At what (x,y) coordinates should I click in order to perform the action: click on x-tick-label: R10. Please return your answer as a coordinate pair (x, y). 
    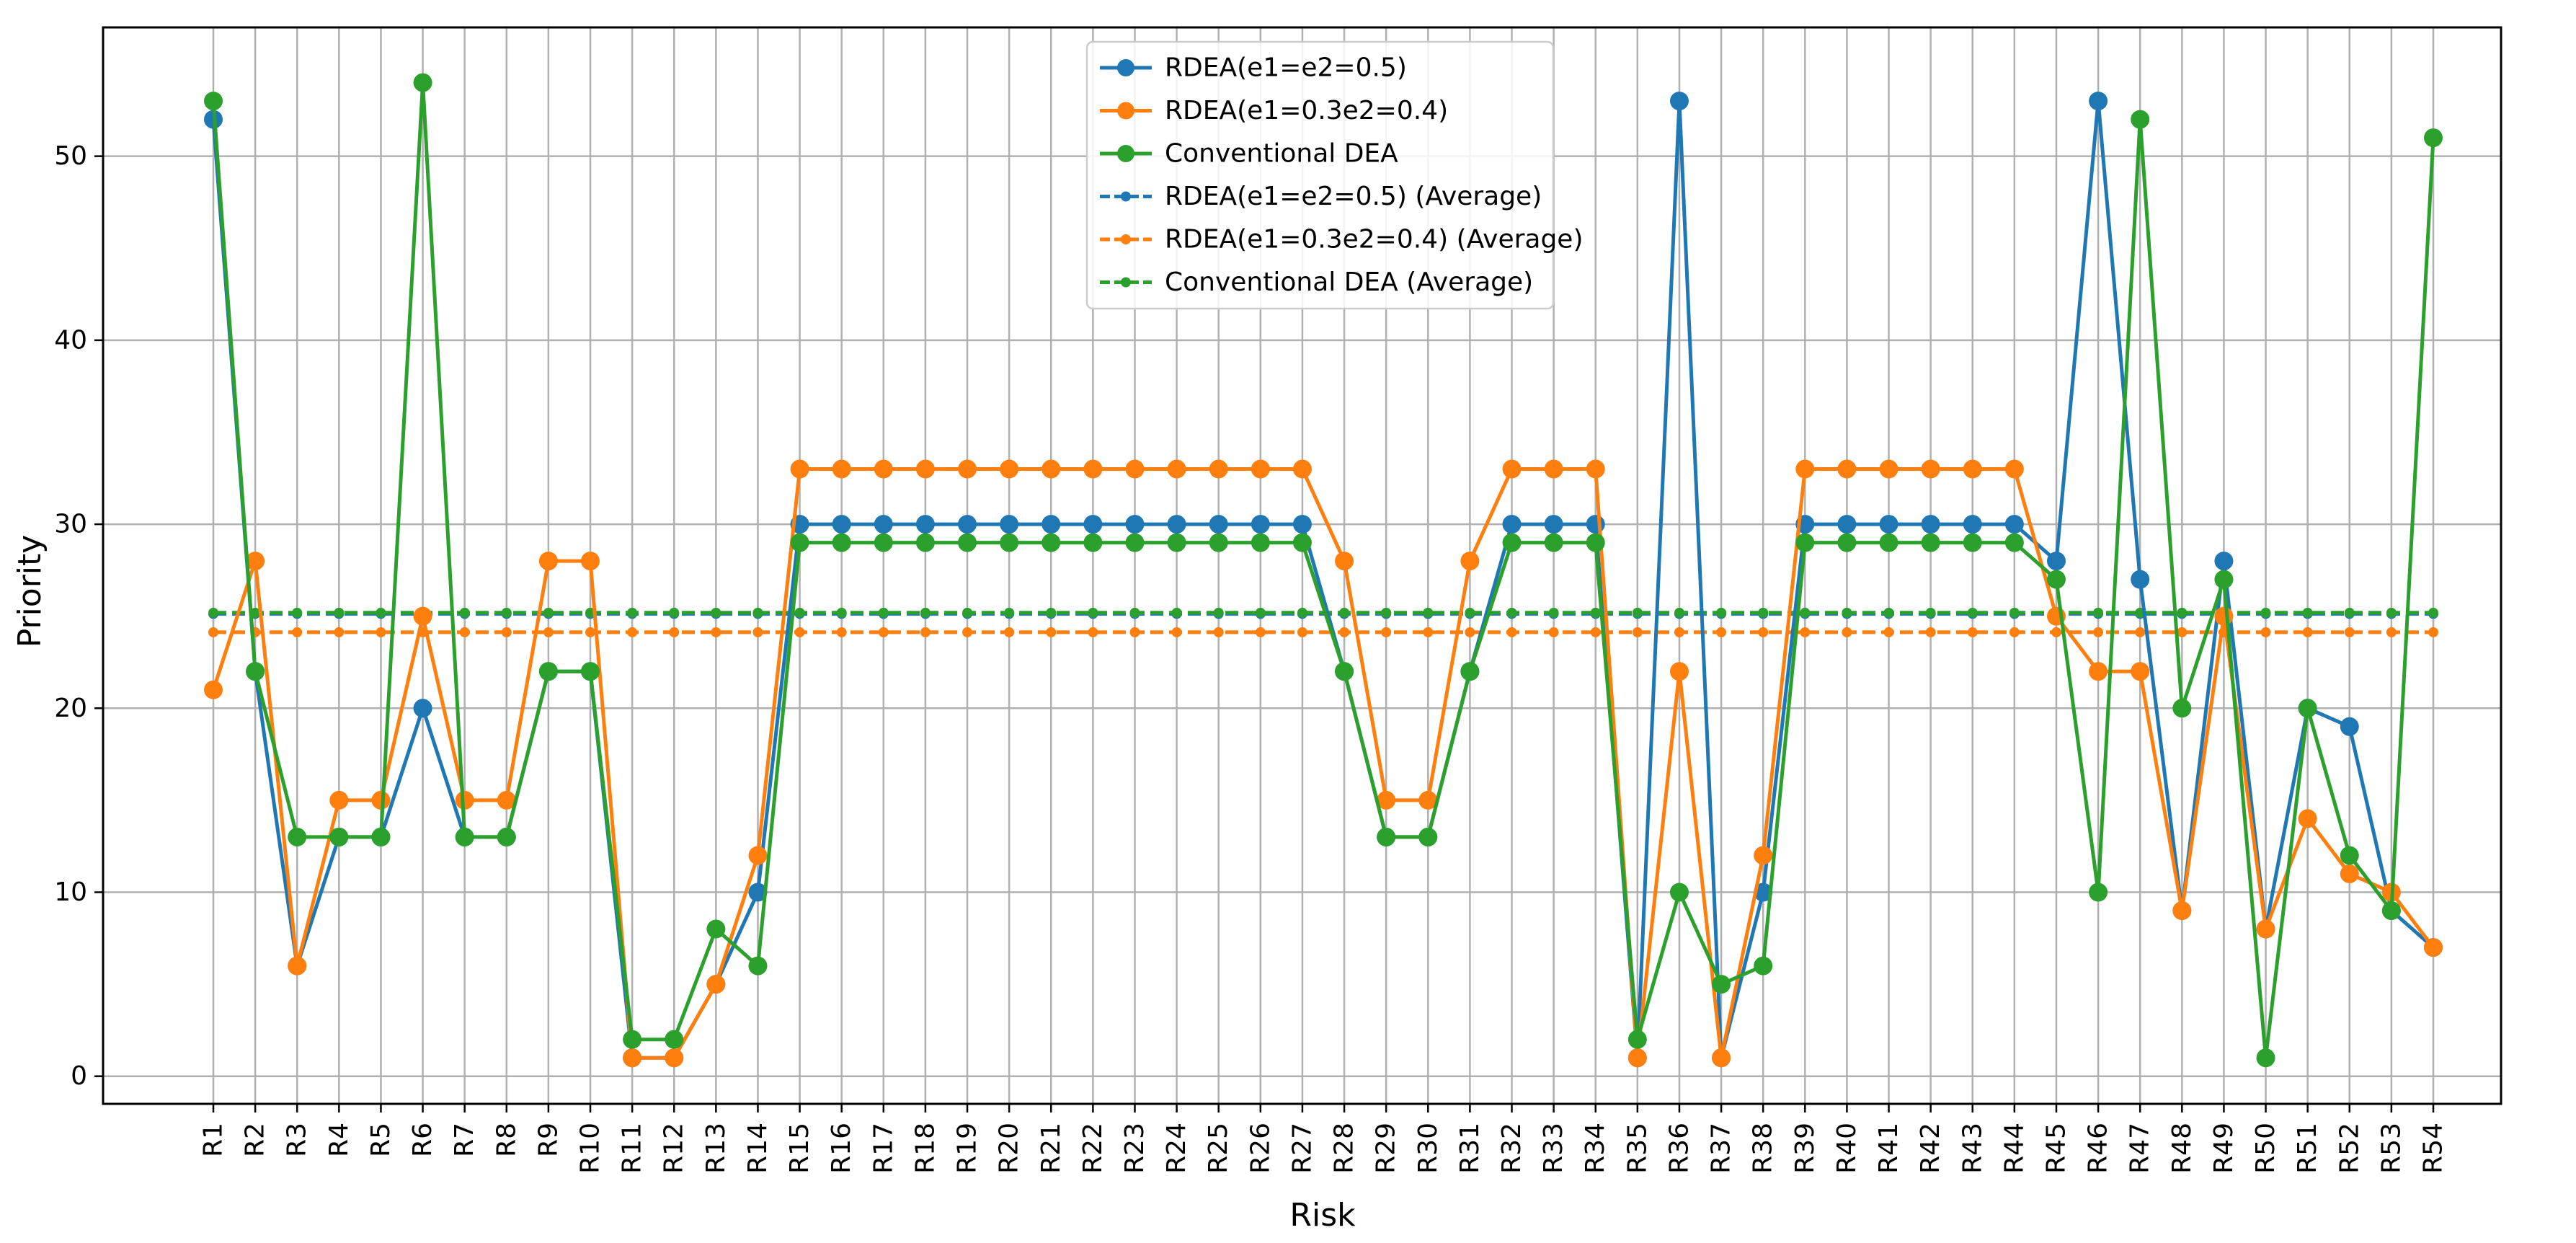
    Looking at the image, I should click on (590, 1148).